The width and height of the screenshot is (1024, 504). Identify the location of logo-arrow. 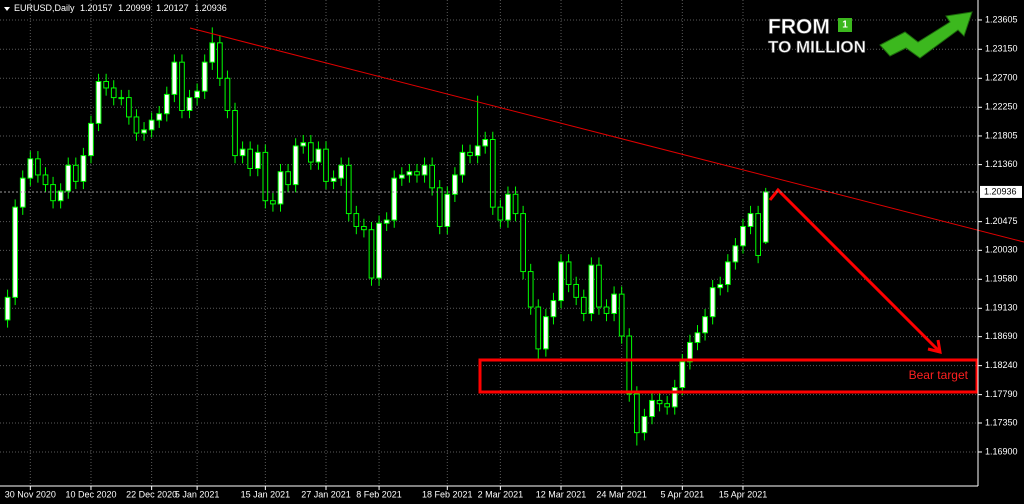
(926, 35).